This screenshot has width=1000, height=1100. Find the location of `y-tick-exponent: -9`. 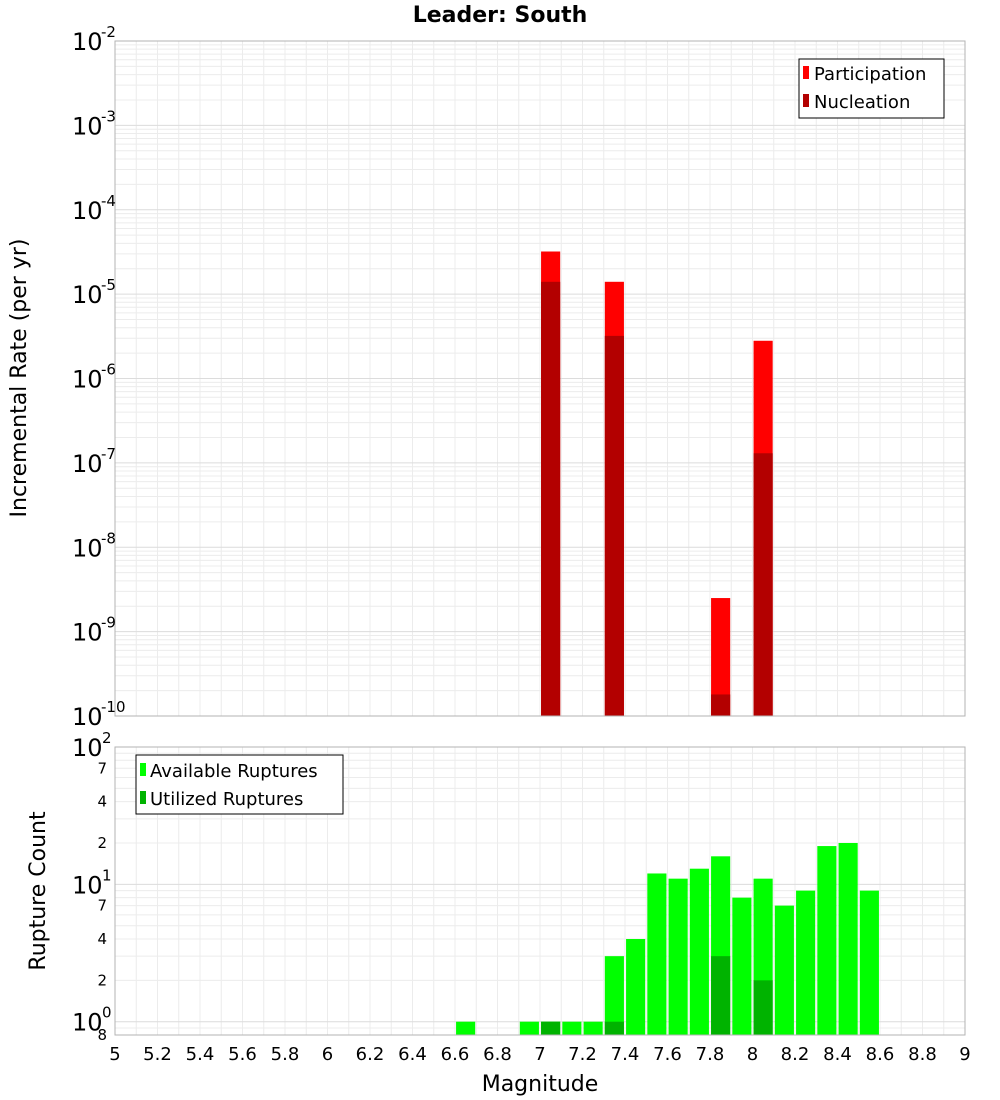

y-tick-exponent: -9 is located at coordinates (108, 623).